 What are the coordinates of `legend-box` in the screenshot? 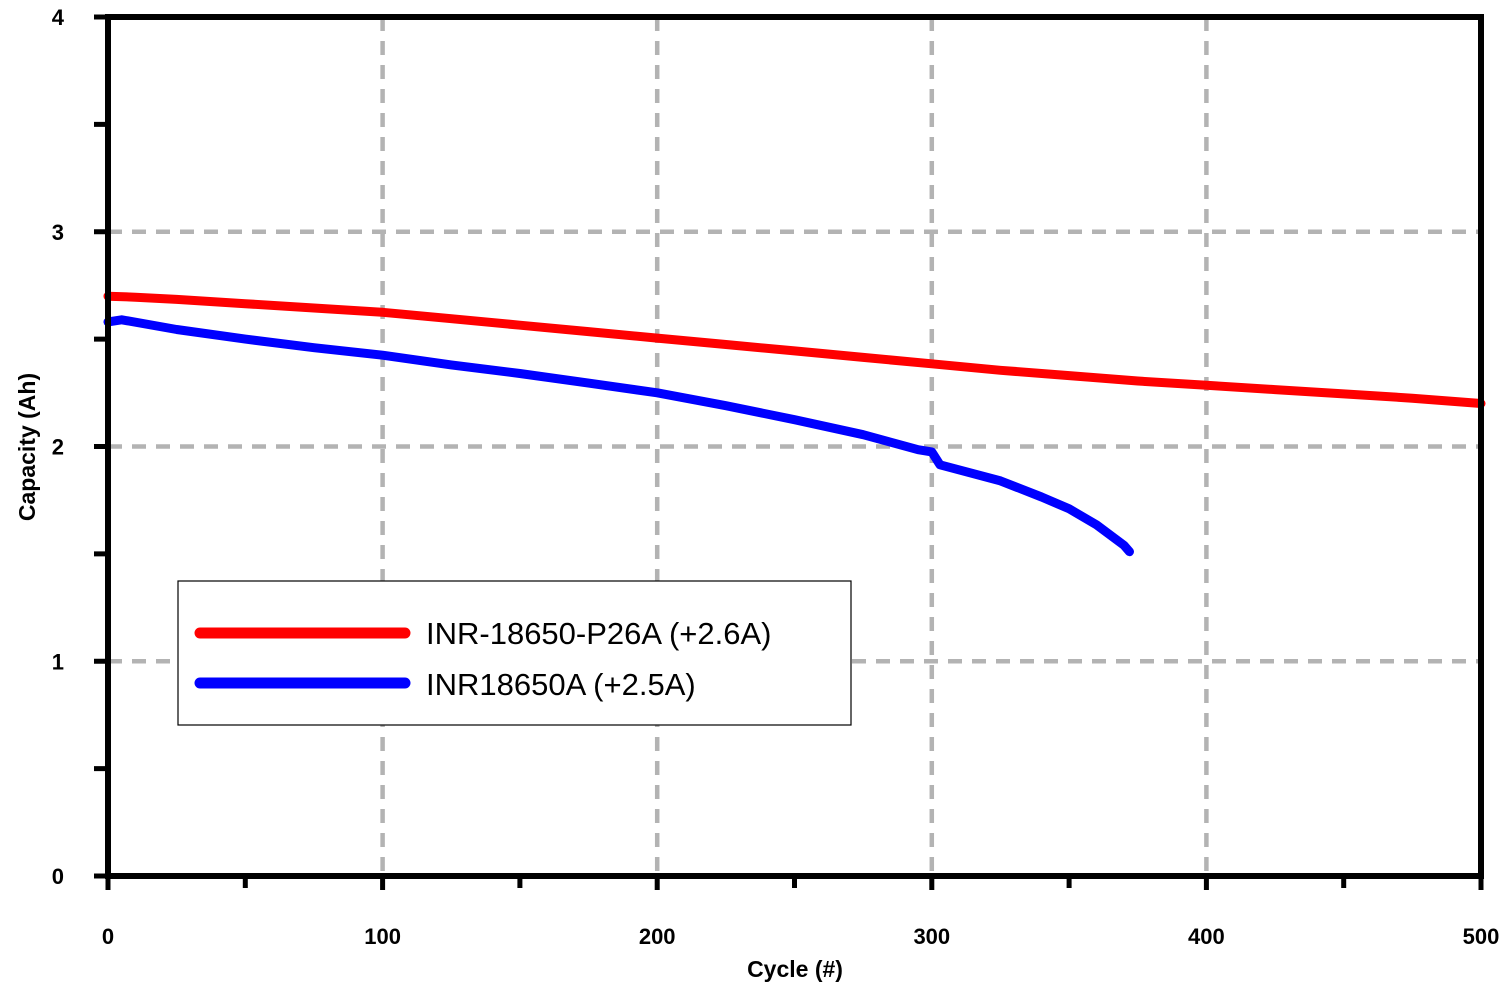 It's located at (514, 653).